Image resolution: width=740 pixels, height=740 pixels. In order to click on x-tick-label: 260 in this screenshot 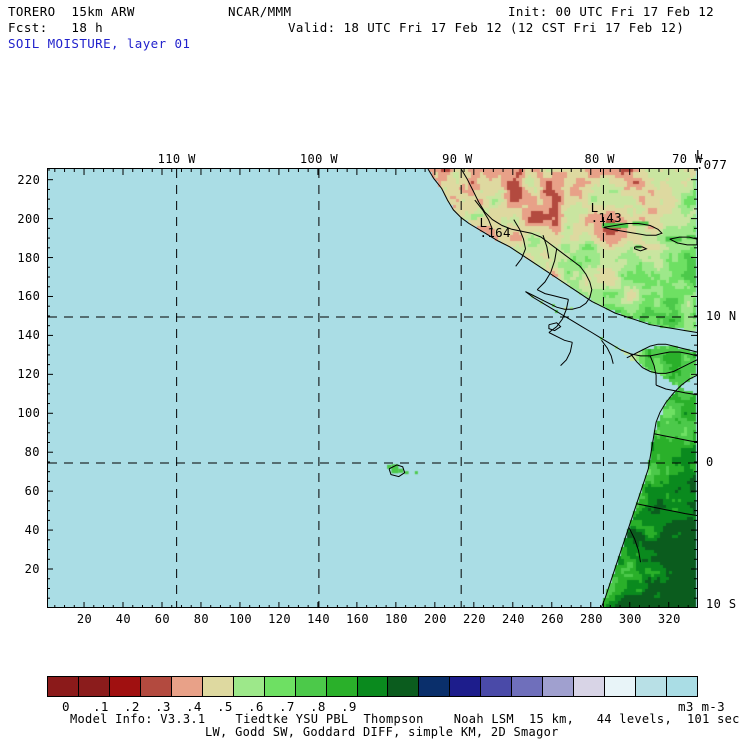, I will do `click(552, 619)`.